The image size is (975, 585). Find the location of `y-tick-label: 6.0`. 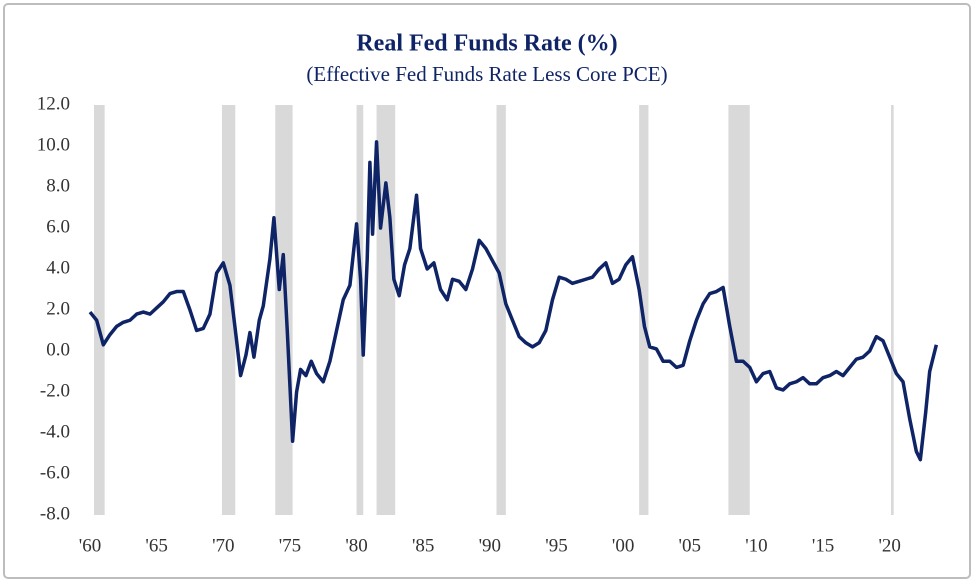

y-tick-label: 6.0 is located at coordinates (58, 226).